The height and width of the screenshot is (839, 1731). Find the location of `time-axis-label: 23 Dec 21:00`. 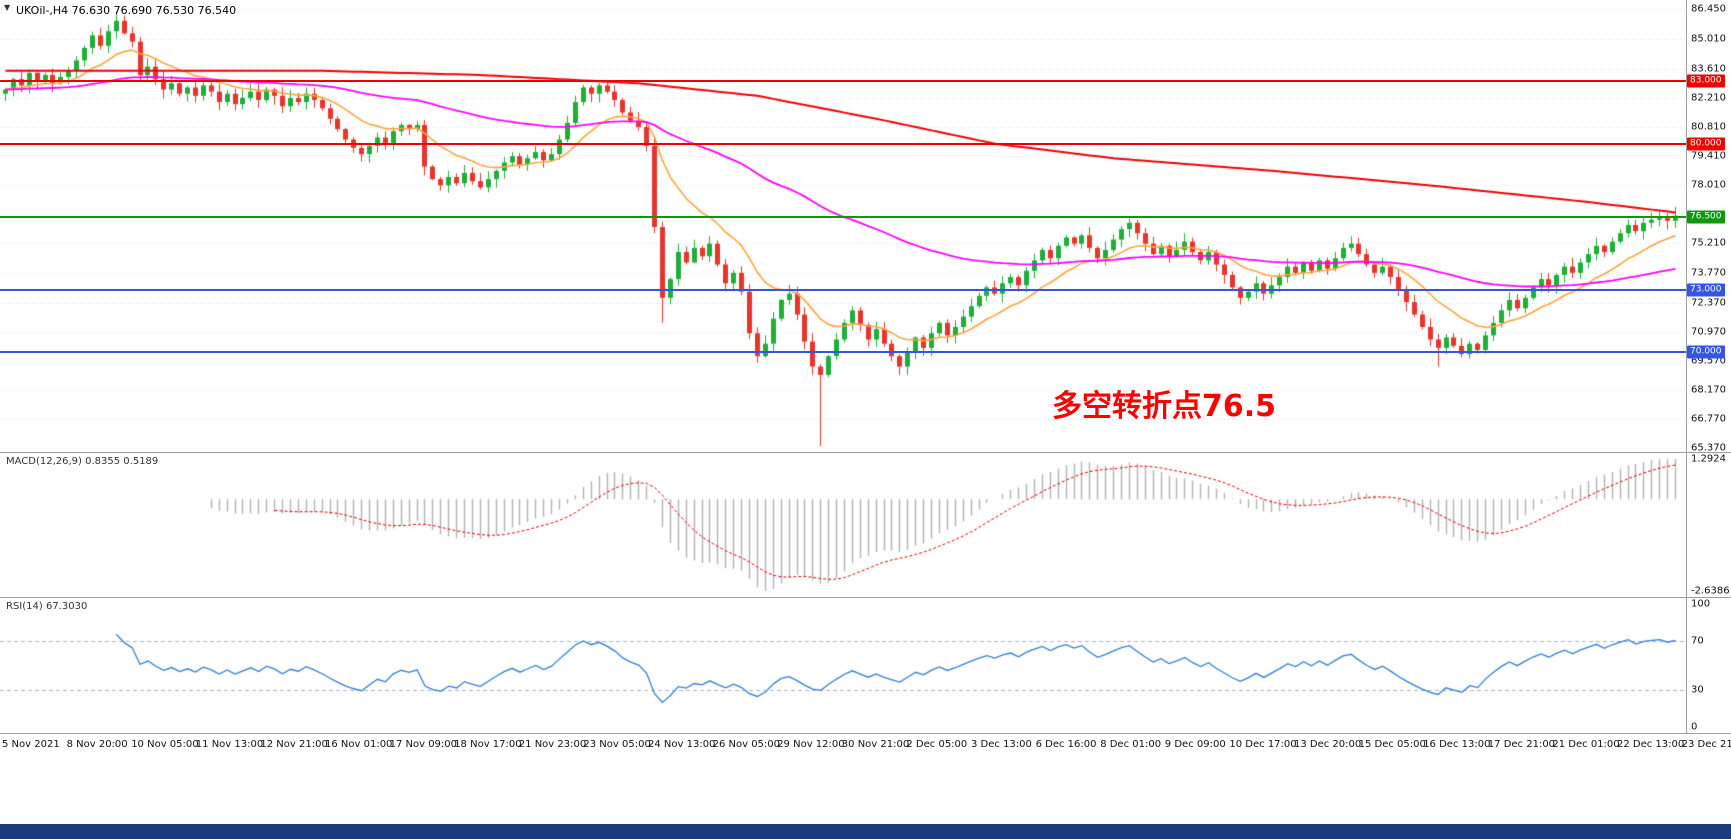

time-axis-label: 23 Dec 21:00 is located at coordinates (1706, 744).